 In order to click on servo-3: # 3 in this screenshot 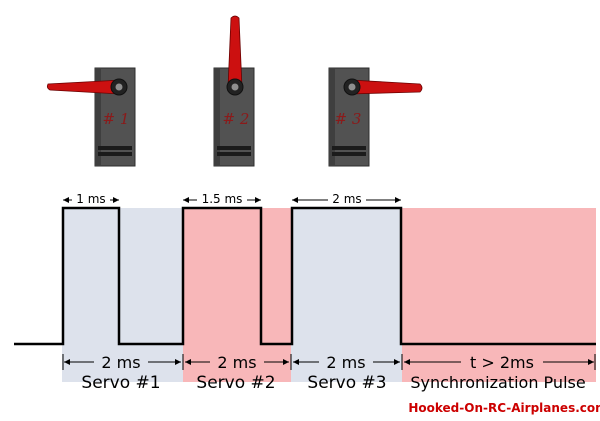, I will do `click(375, 117)`.